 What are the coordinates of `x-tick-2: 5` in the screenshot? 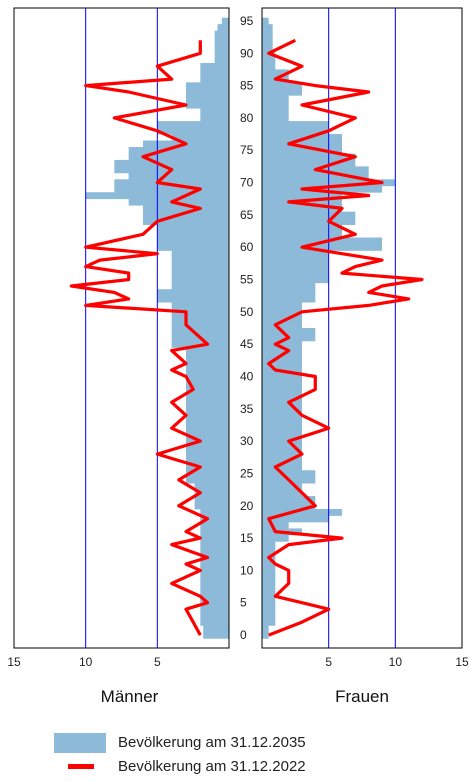 It's located at (157, 662).